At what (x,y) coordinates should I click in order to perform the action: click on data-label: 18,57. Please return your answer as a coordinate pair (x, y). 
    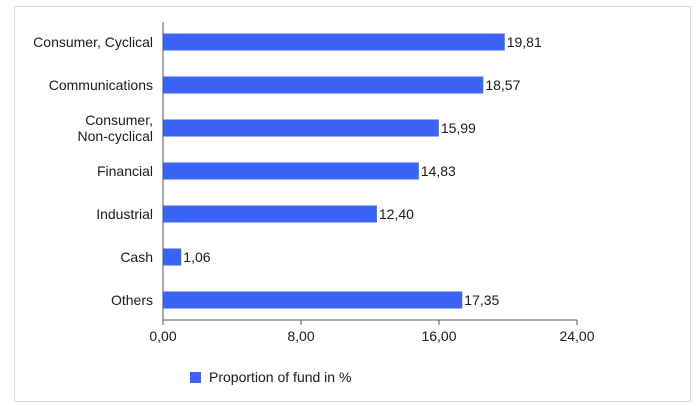
    Looking at the image, I should click on (502, 85).